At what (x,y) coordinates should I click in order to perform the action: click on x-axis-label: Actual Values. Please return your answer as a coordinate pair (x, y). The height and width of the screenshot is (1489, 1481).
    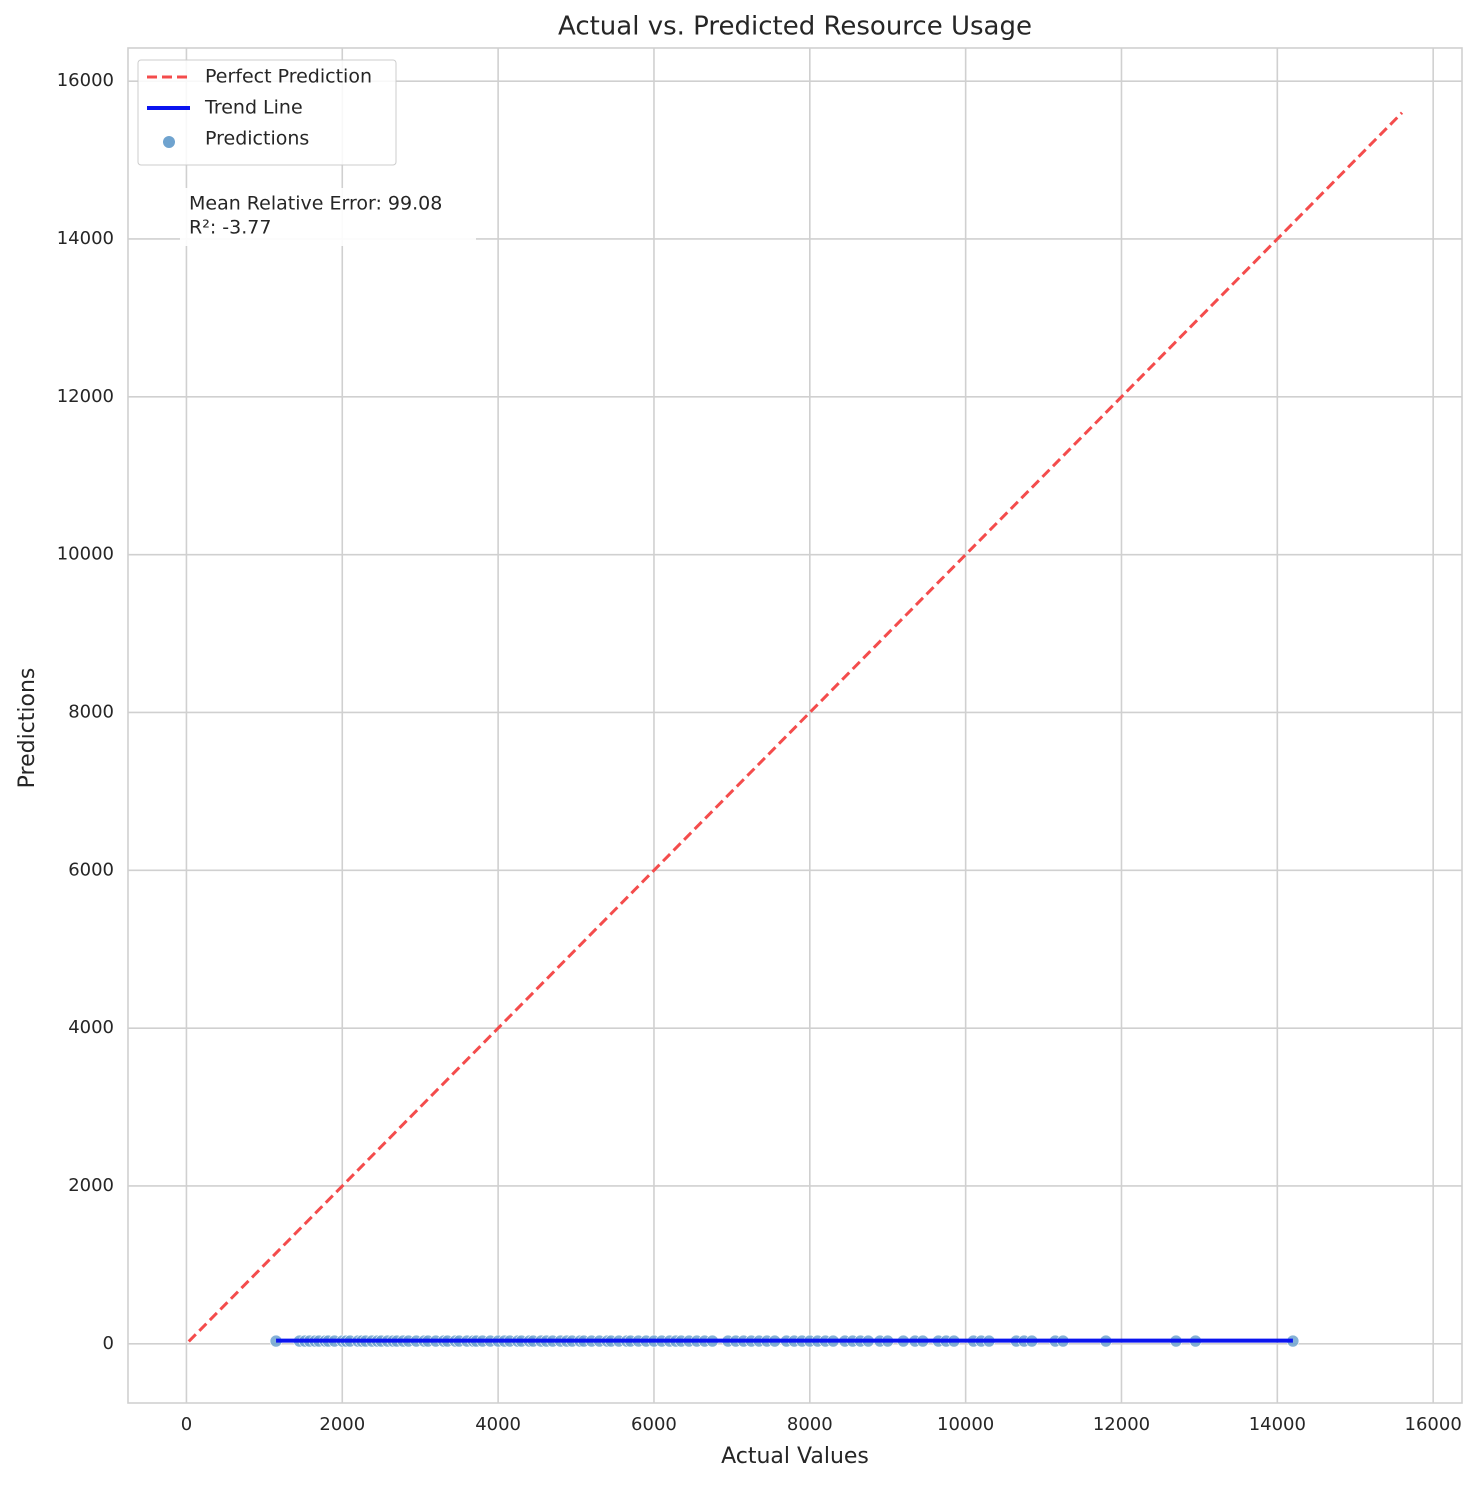
    Looking at the image, I should click on (795, 1456).